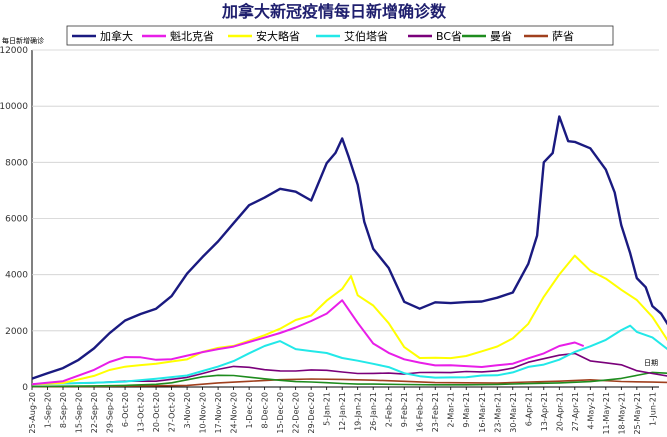  Describe the element at coordinates (14, 107) in the screenshot. I see `y-tick-label: 10000` at that location.